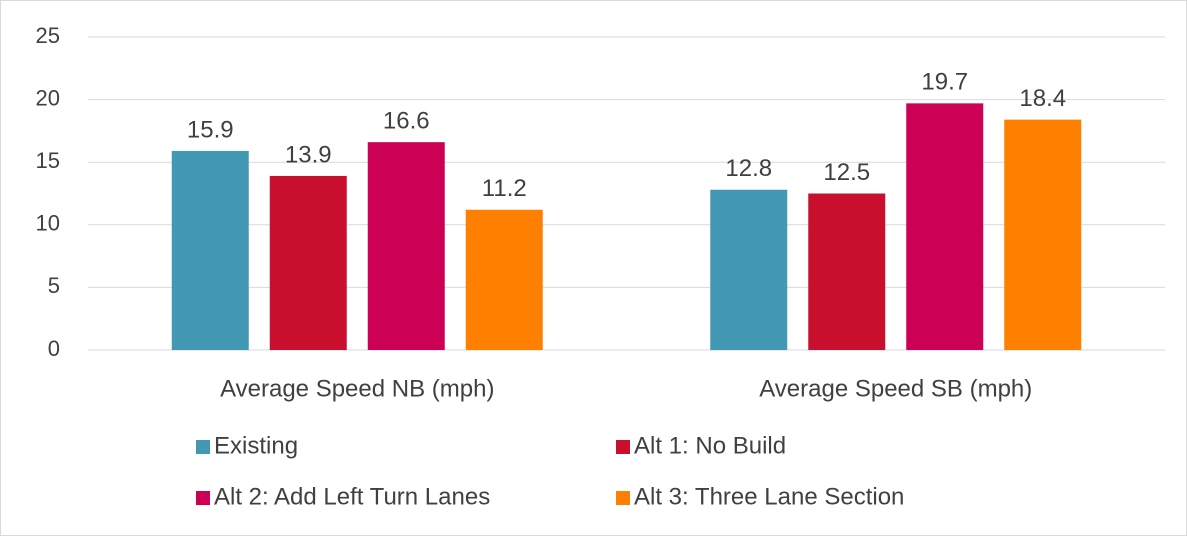 The height and width of the screenshot is (536, 1187). I want to click on value-label: 11.2, so click(504, 188).